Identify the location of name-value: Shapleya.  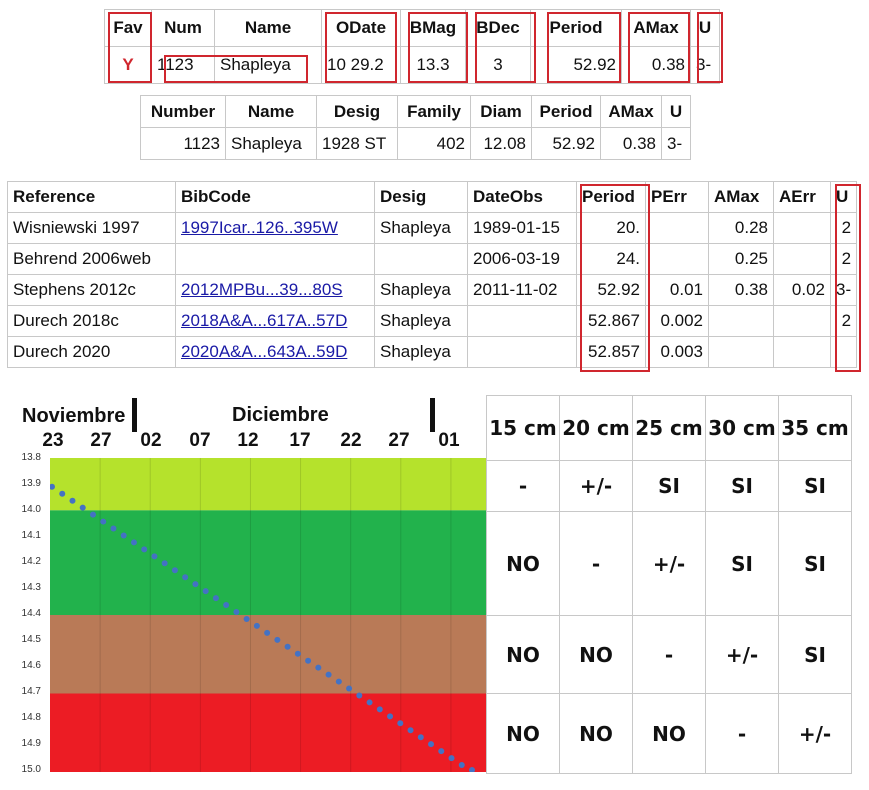
(268, 65).